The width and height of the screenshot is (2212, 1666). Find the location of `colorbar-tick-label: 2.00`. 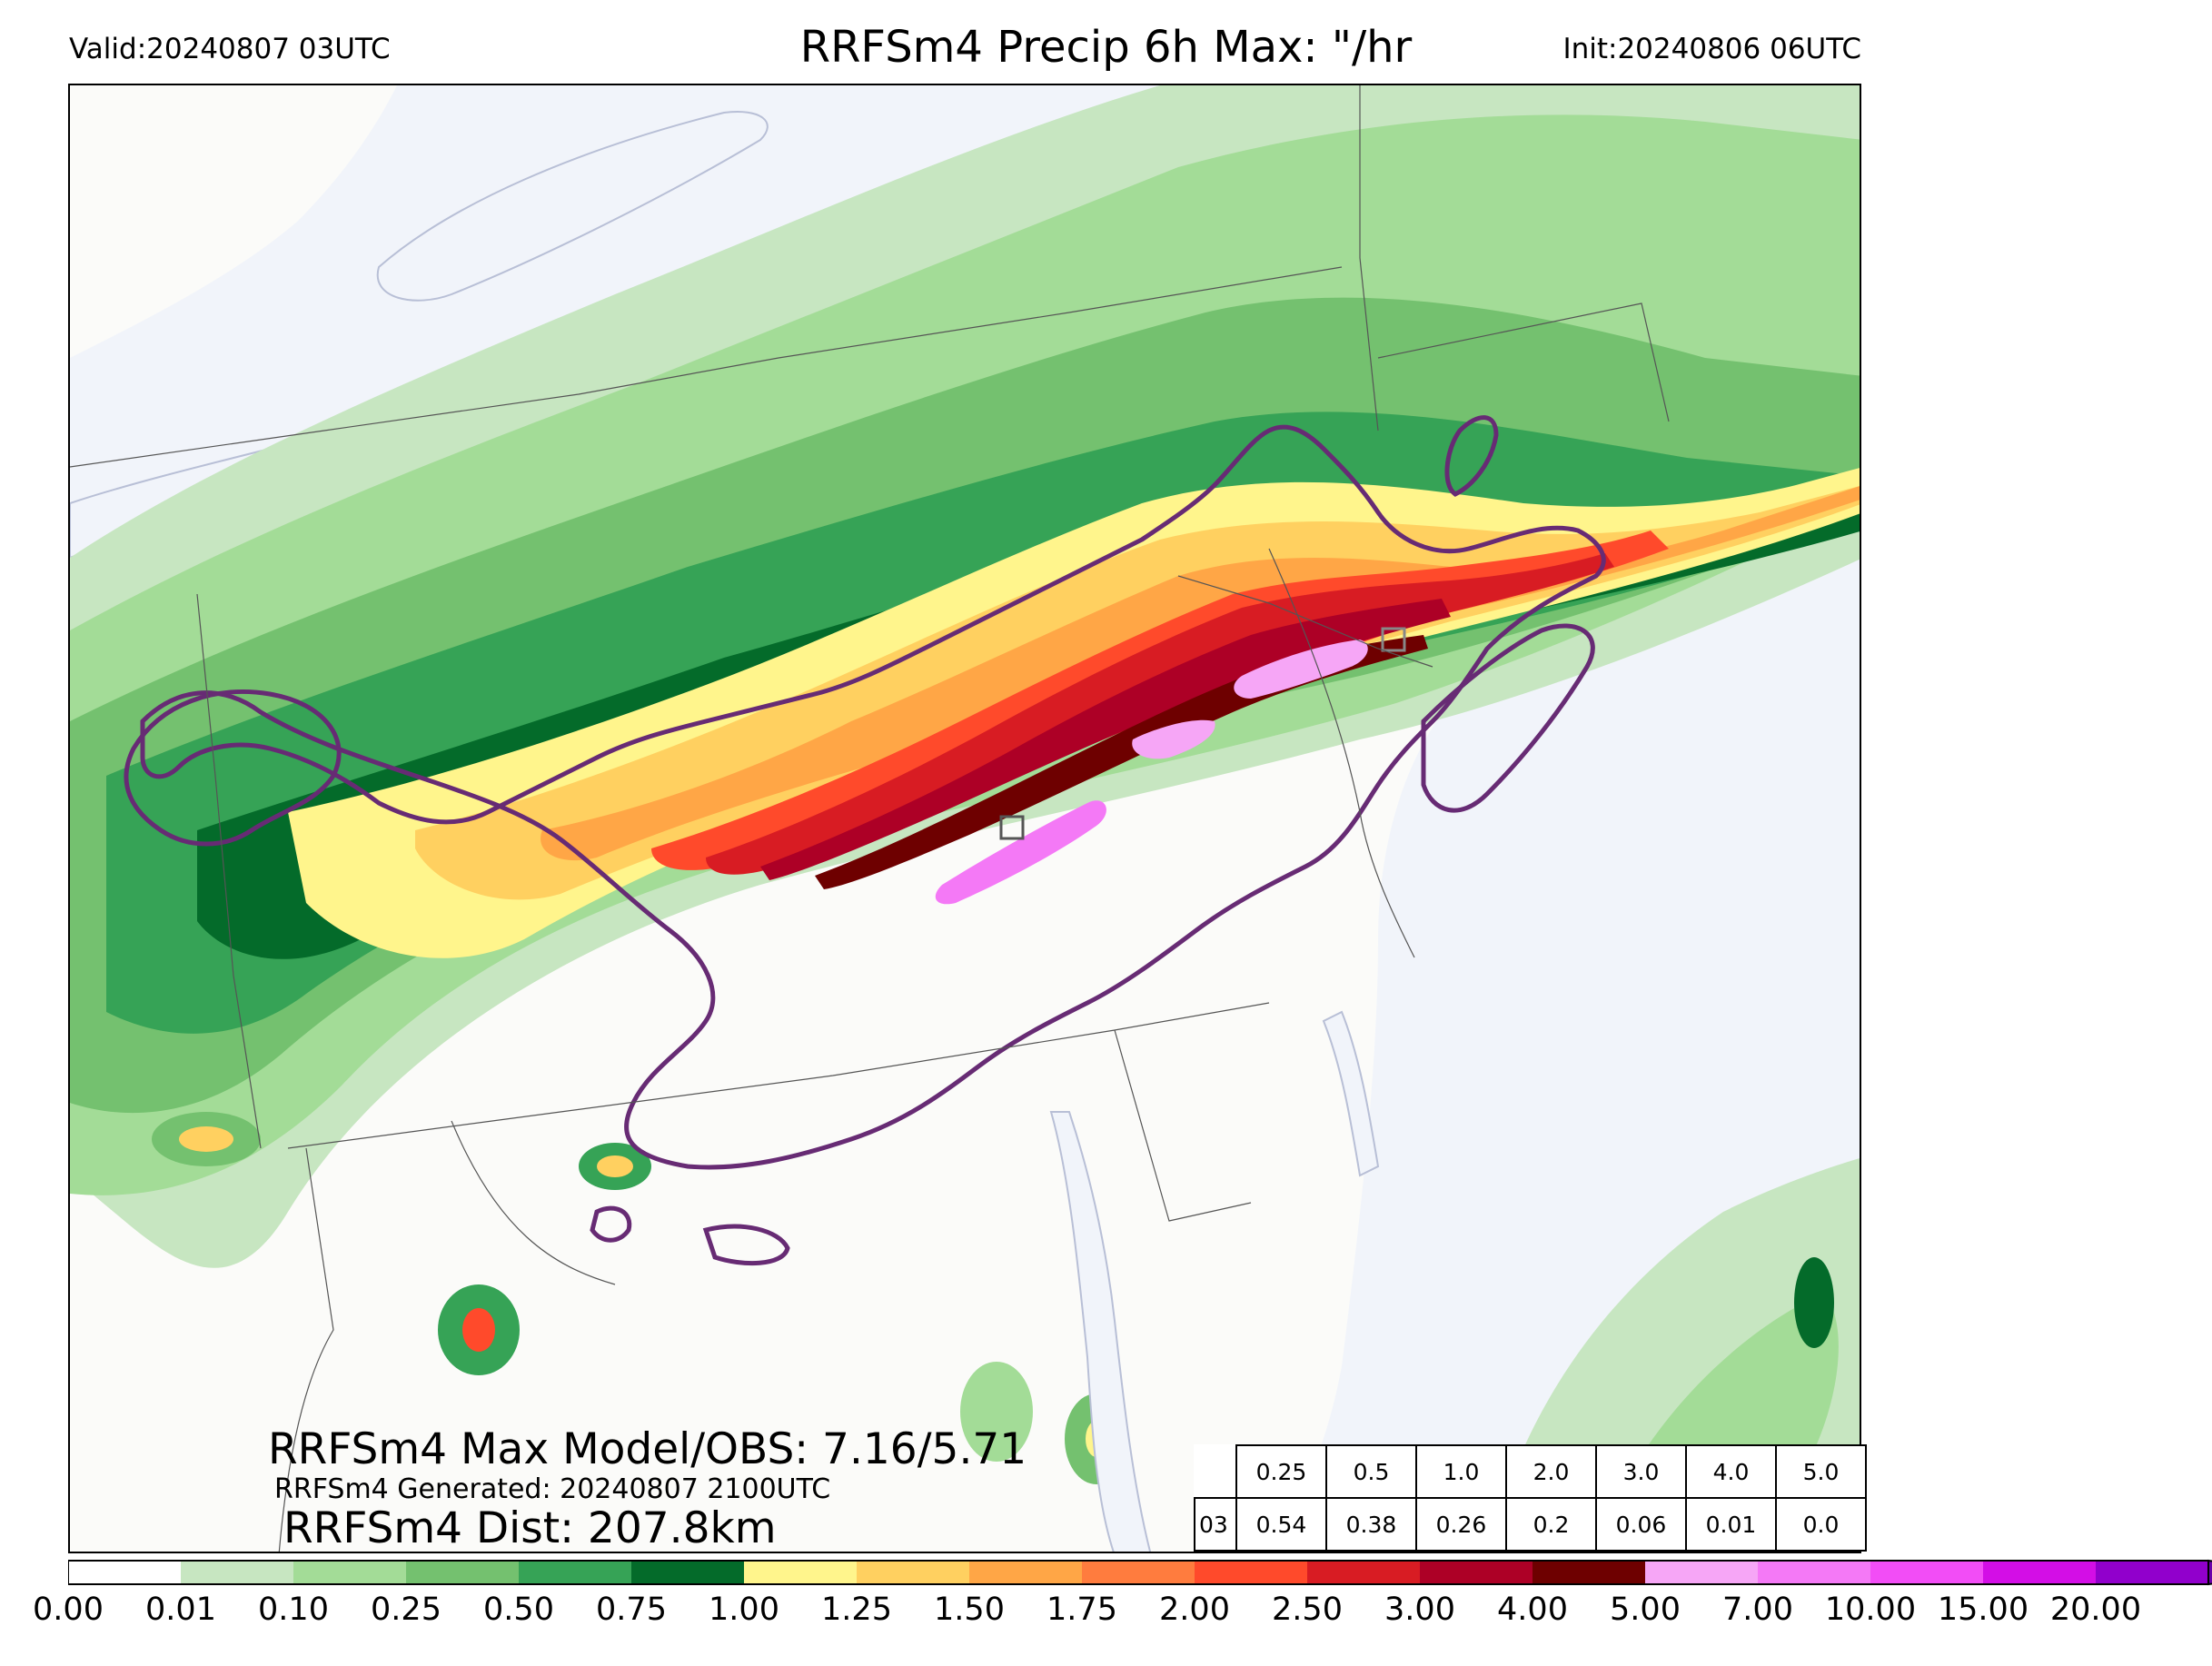

colorbar-tick-label: 2.00 is located at coordinates (1194, 1610).